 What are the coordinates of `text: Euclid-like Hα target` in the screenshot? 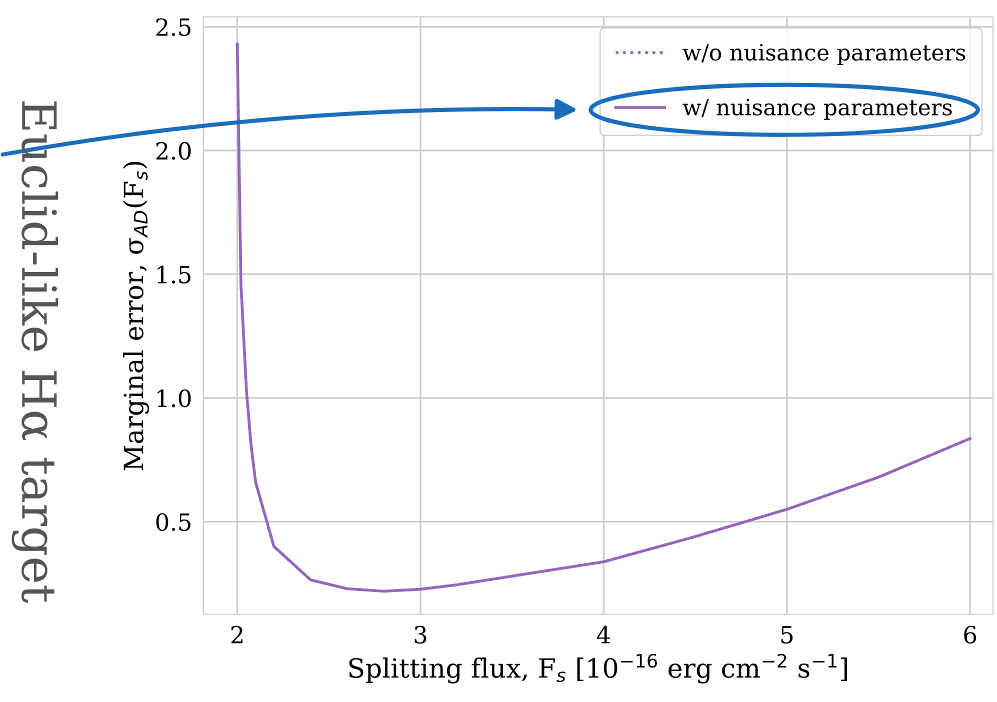 It's located at (35, 352).